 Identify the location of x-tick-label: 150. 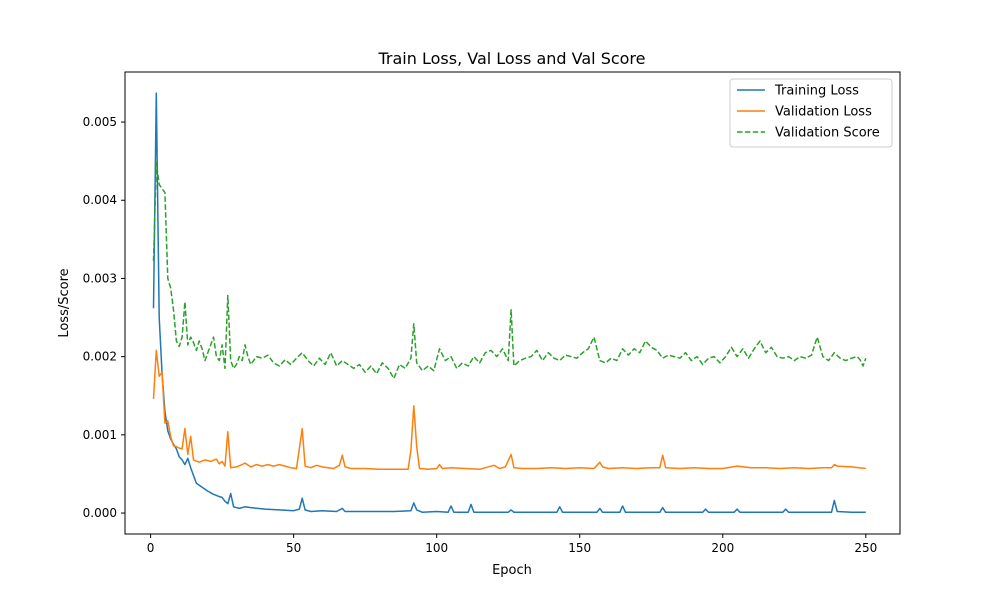
(579, 548).